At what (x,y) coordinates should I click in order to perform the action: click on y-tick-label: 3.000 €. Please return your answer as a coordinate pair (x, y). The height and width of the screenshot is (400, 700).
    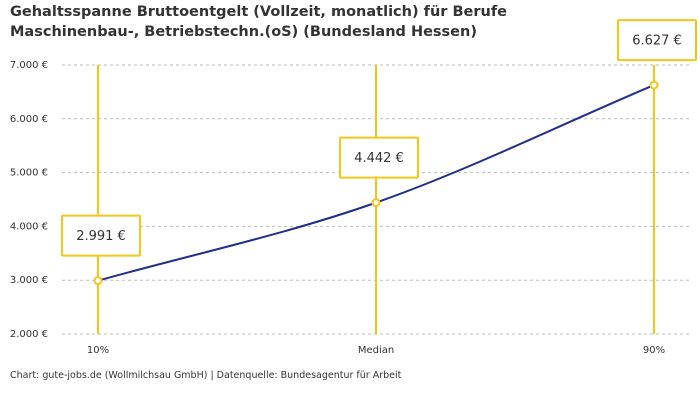
    Looking at the image, I should click on (29, 280).